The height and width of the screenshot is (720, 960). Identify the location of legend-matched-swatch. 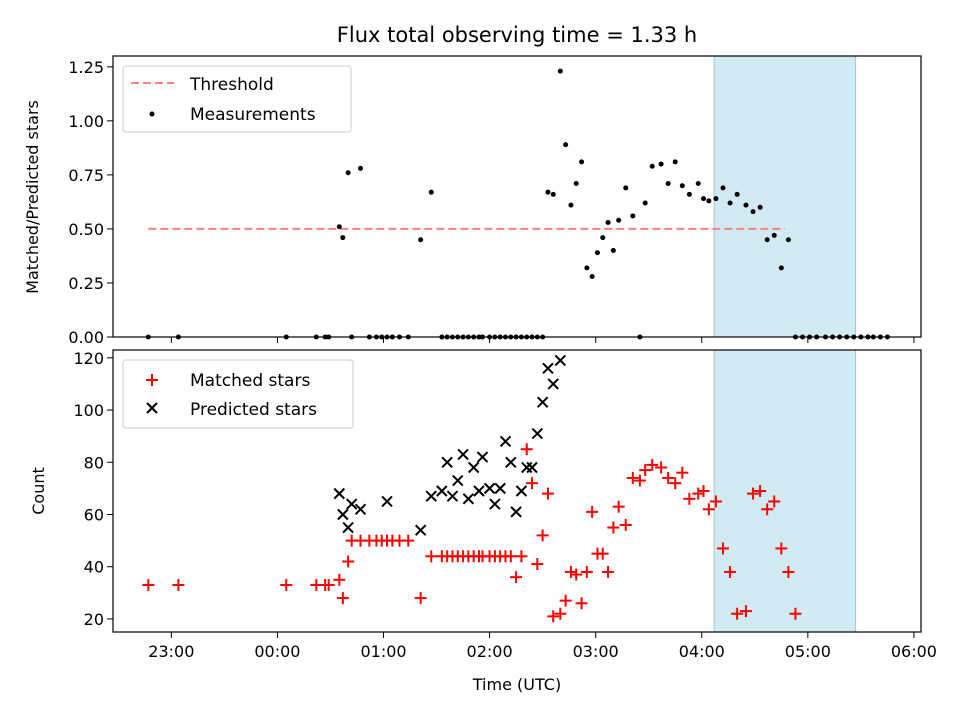
(152, 380).